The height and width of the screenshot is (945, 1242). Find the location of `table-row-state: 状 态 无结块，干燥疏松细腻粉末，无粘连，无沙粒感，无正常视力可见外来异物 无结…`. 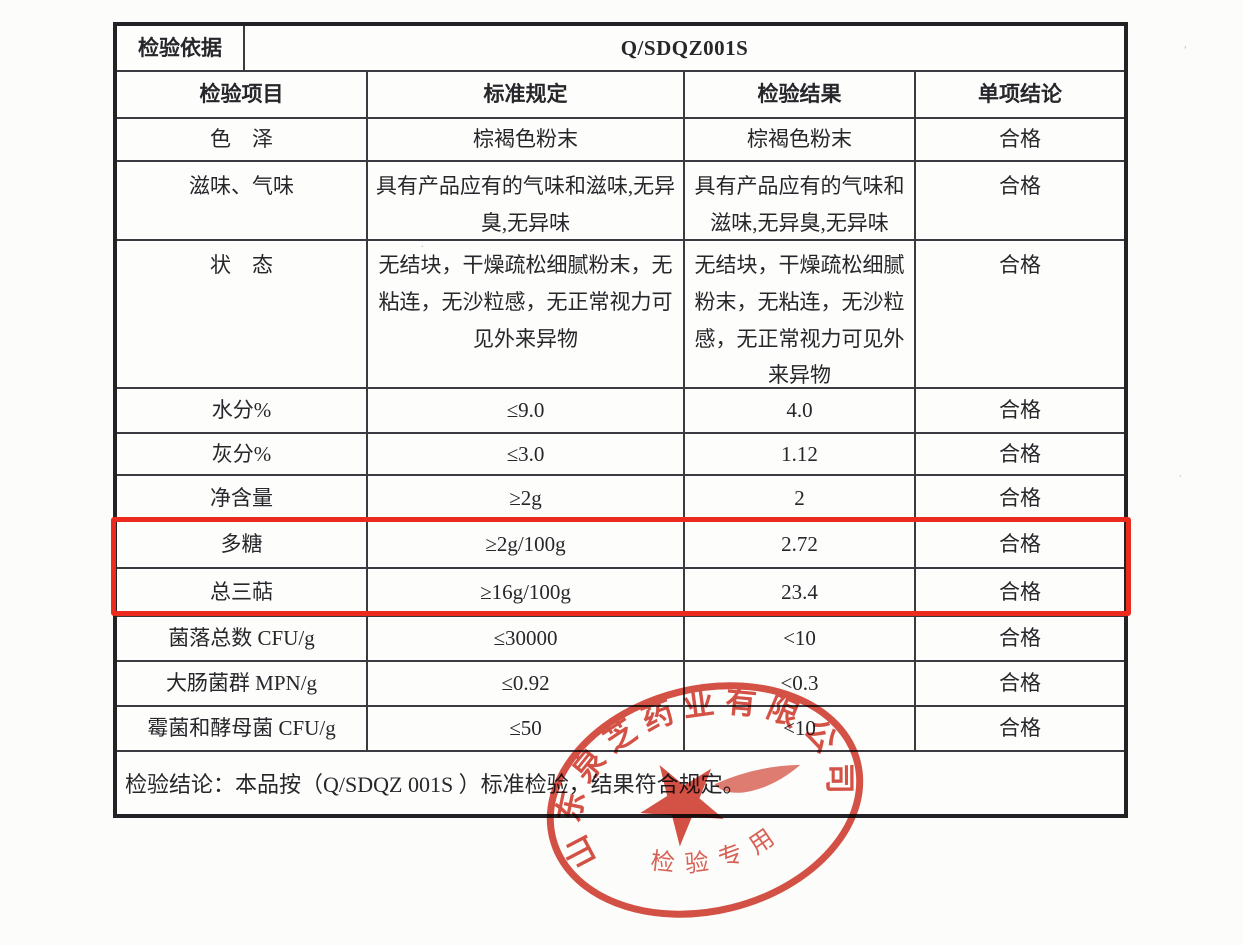

table-row-state: 状 态 无结块，干燥疏松细腻粉末，无粘连，无沙粒感，无正常视力可见外来异物 无结… is located at coordinates (620, 315).